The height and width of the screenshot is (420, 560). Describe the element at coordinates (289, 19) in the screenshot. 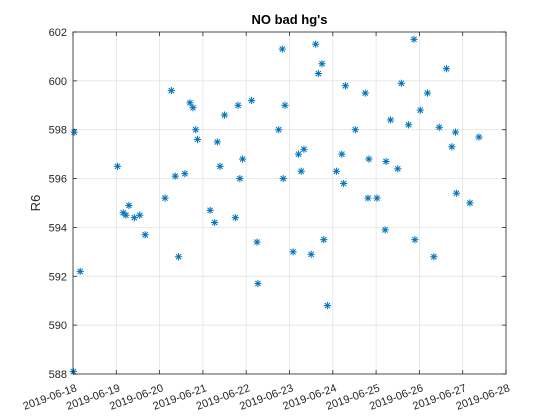

I see `chart-title: NO bad hg's` at that location.